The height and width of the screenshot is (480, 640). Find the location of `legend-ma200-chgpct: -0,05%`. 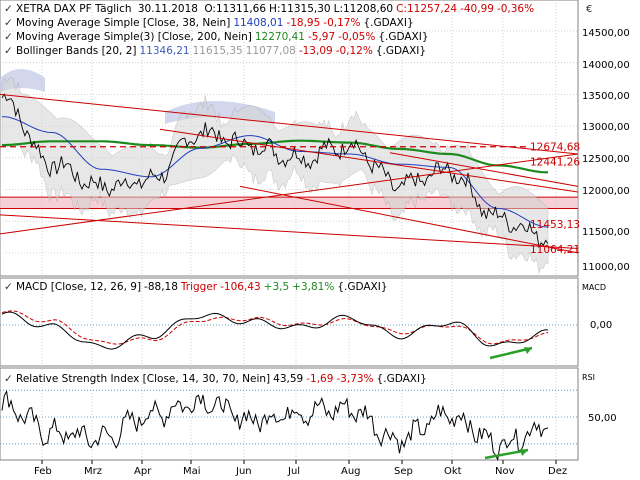

legend-ma200-chgpct: -0,05% is located at coordinates (357, 37).